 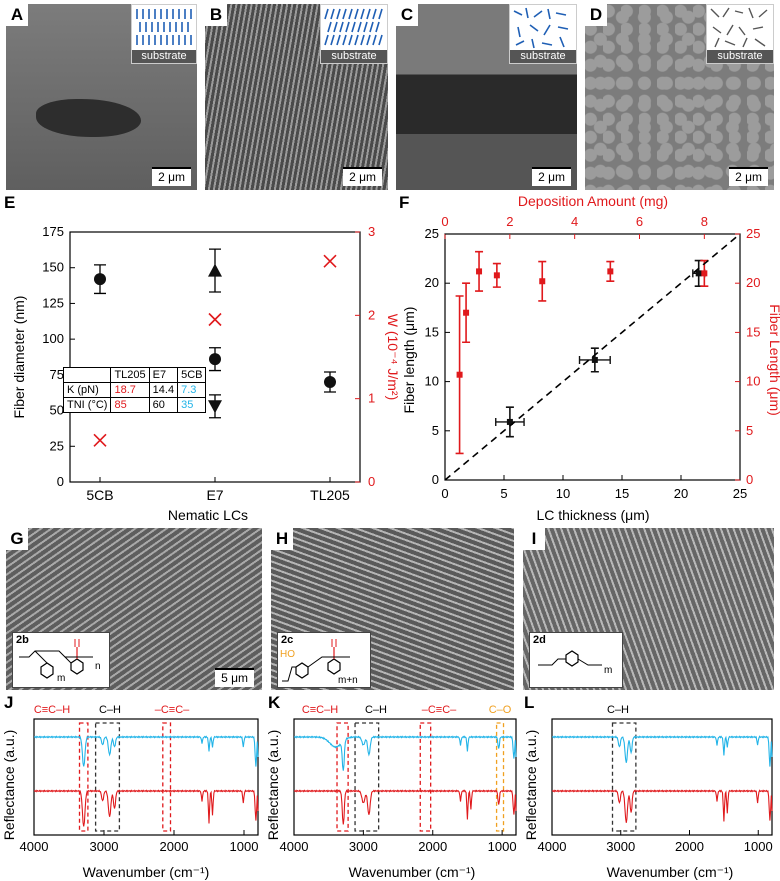 I want to click on x-tick-label: 10, so click(x=563, y=493).